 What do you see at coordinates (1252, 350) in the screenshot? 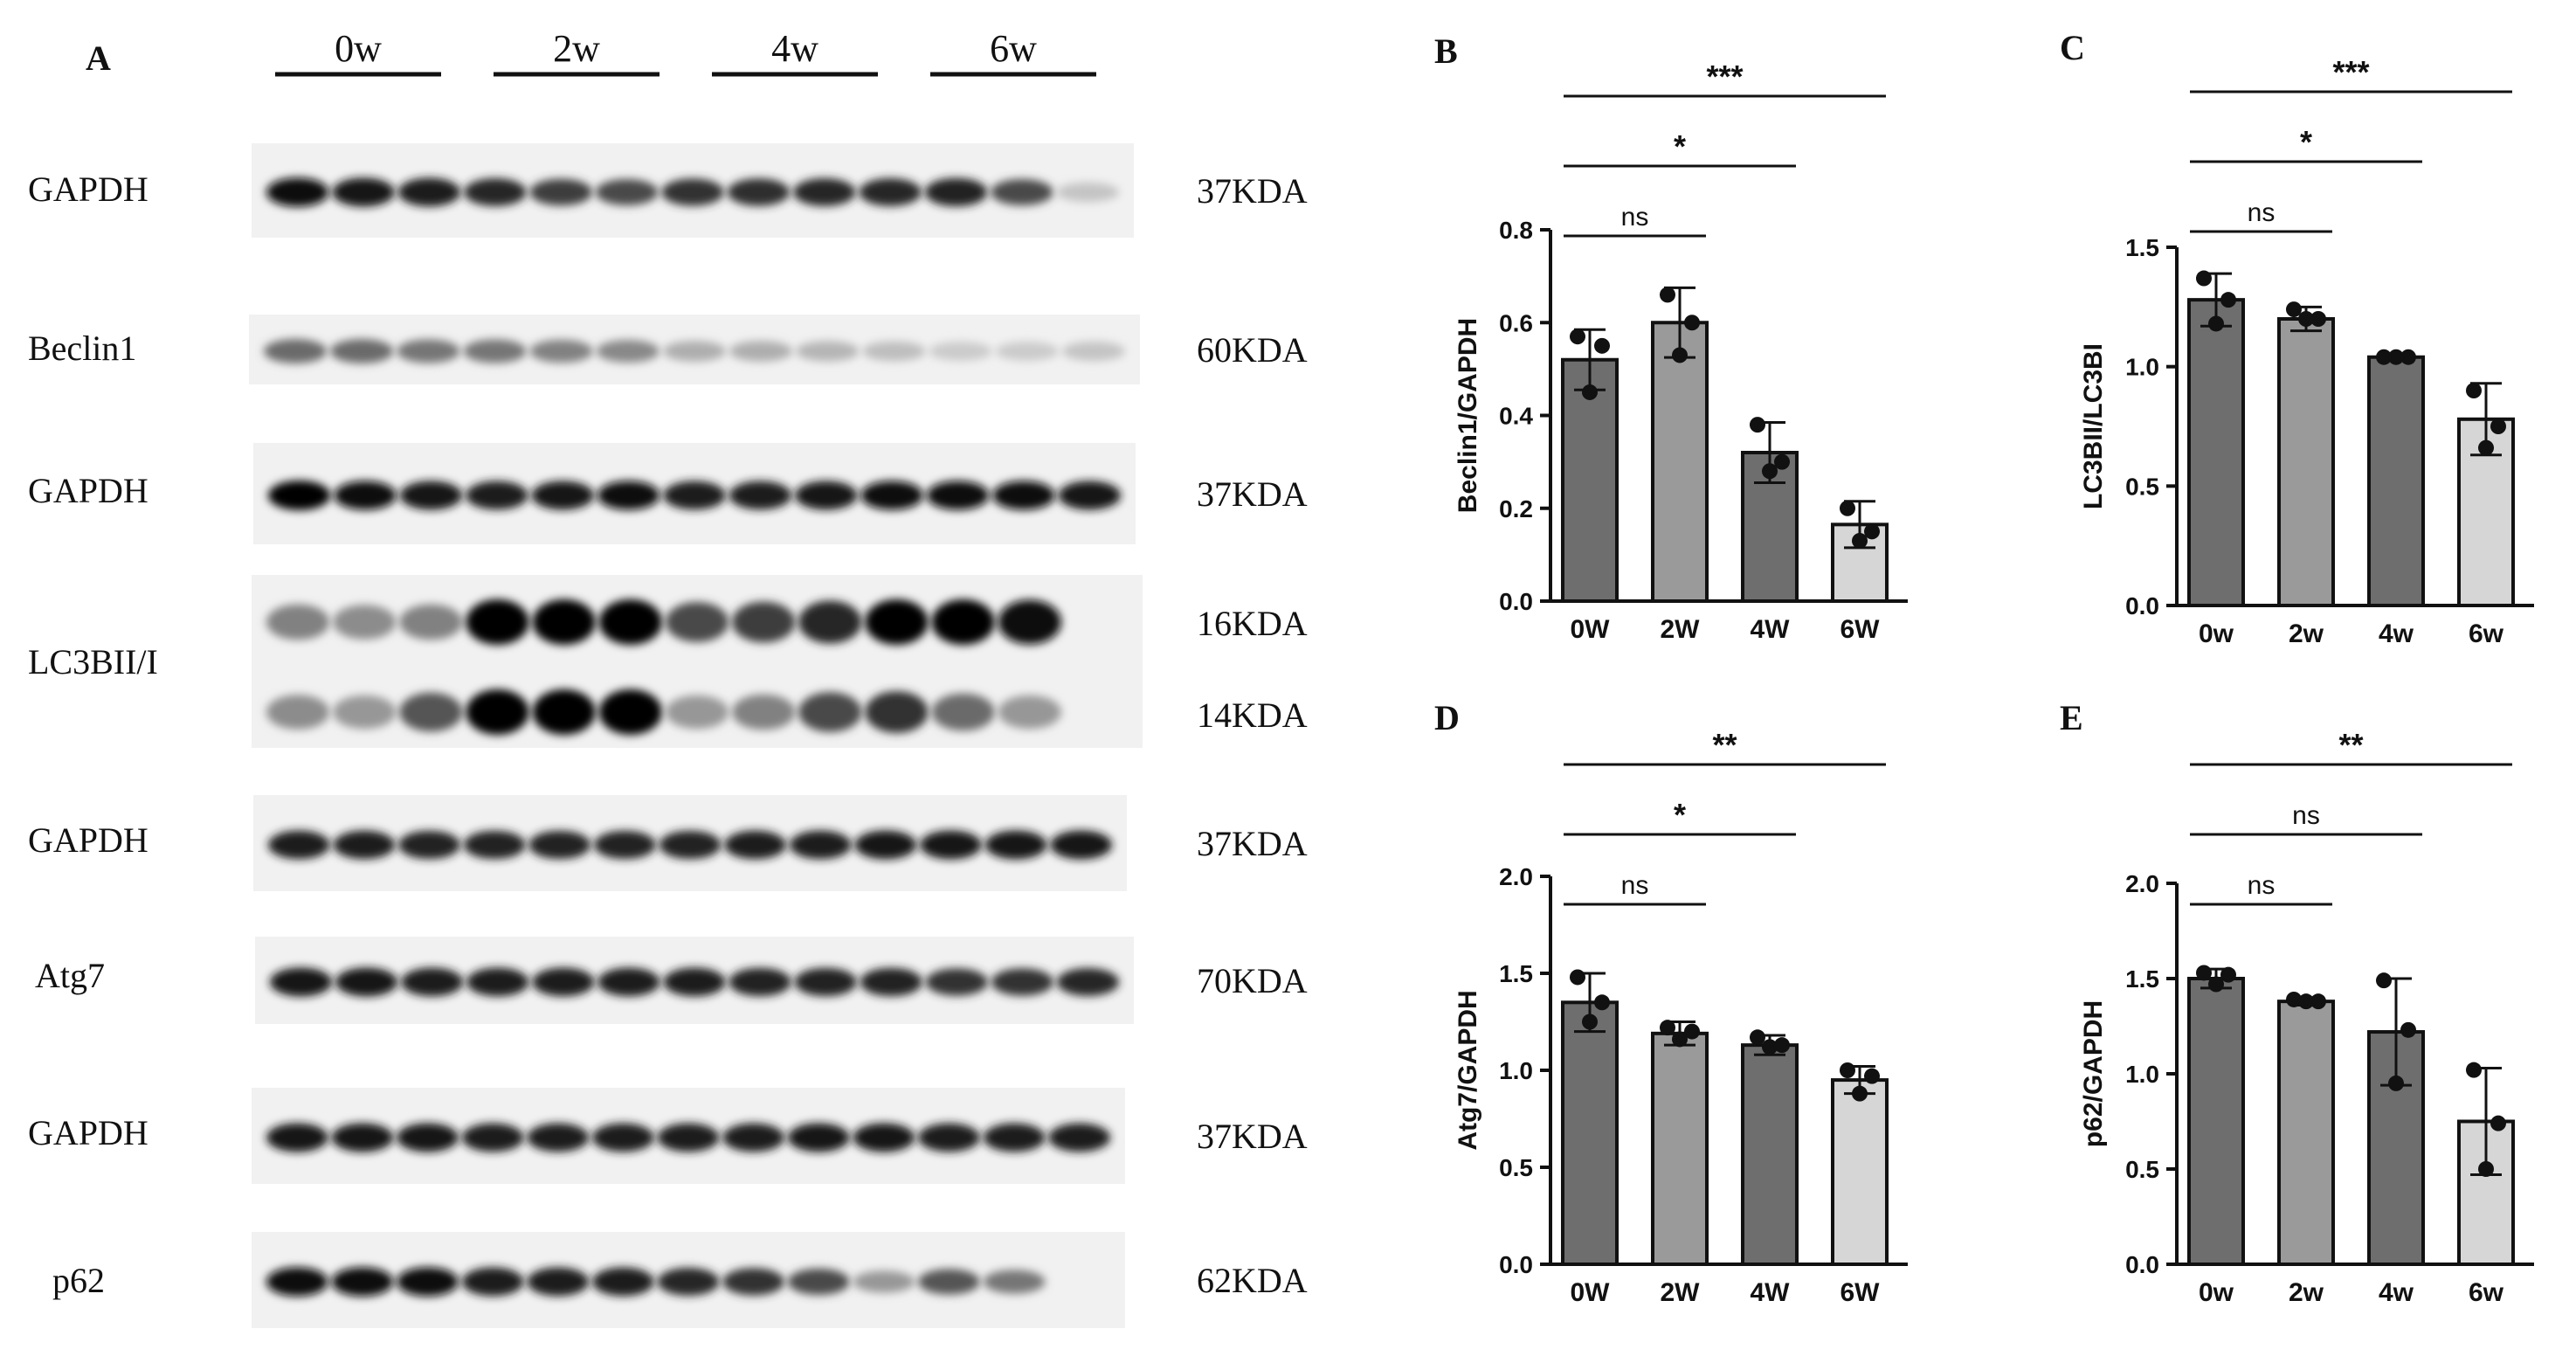
I see `molecular-weight-label: 60KDA` at bounding box center [1252, 350].